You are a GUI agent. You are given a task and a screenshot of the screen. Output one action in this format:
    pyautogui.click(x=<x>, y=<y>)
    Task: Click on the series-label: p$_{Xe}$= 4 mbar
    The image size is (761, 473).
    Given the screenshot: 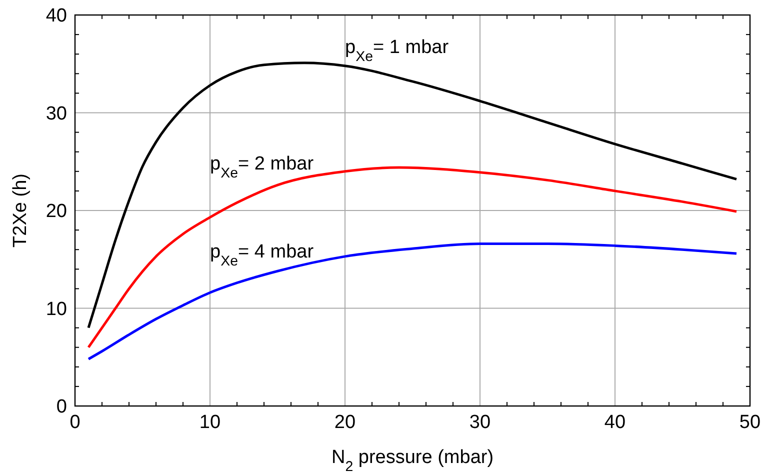 What is the action you would take?
    pyautogui.click(x=262, y=256)
    